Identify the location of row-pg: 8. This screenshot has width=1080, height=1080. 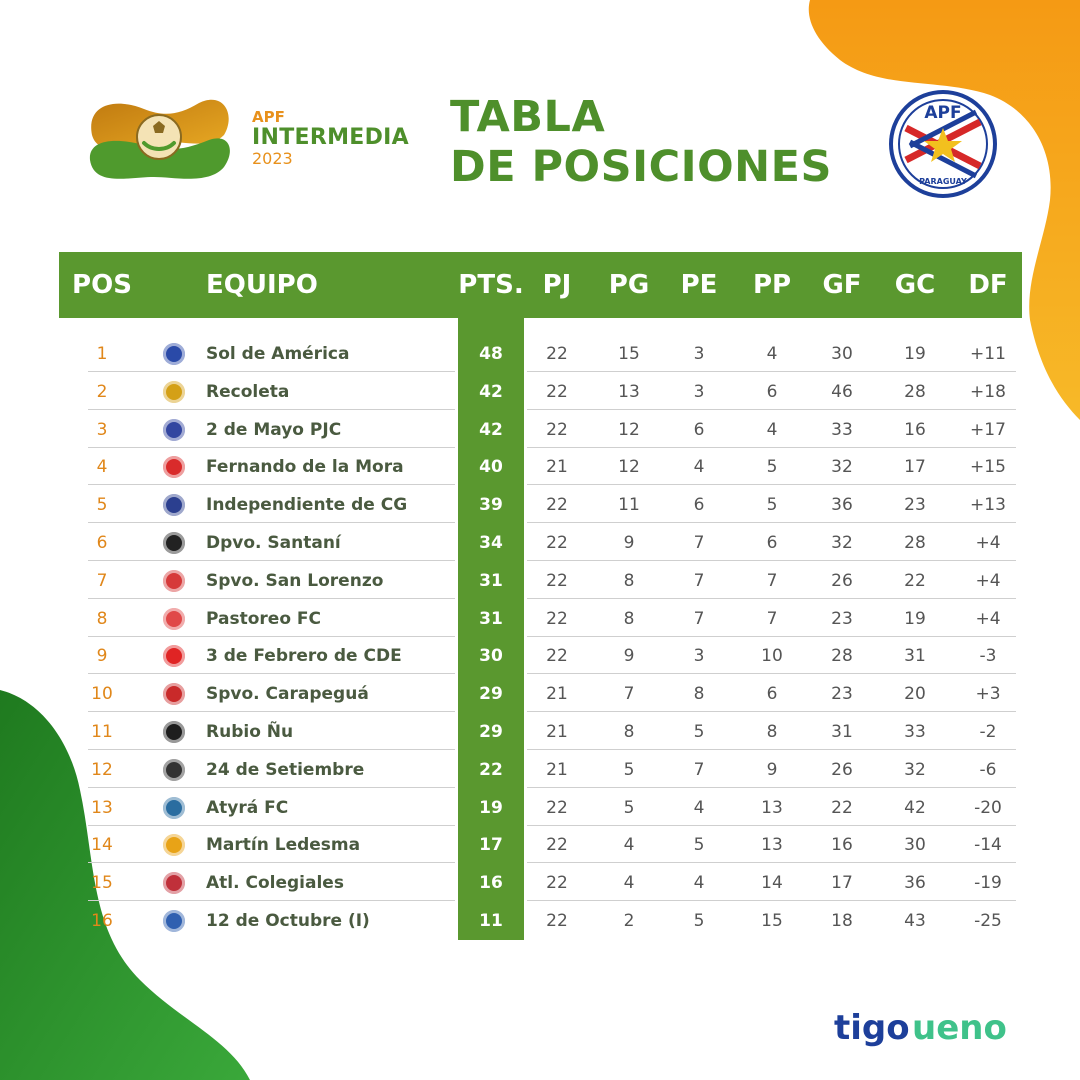
(629, 581).